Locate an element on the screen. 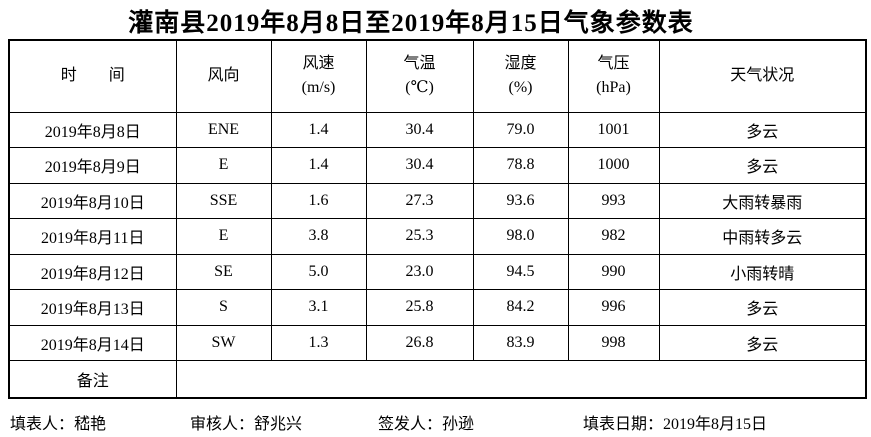 The image size is (871, 437). cell-pressure: 998 is located at coordinates (613, 342).